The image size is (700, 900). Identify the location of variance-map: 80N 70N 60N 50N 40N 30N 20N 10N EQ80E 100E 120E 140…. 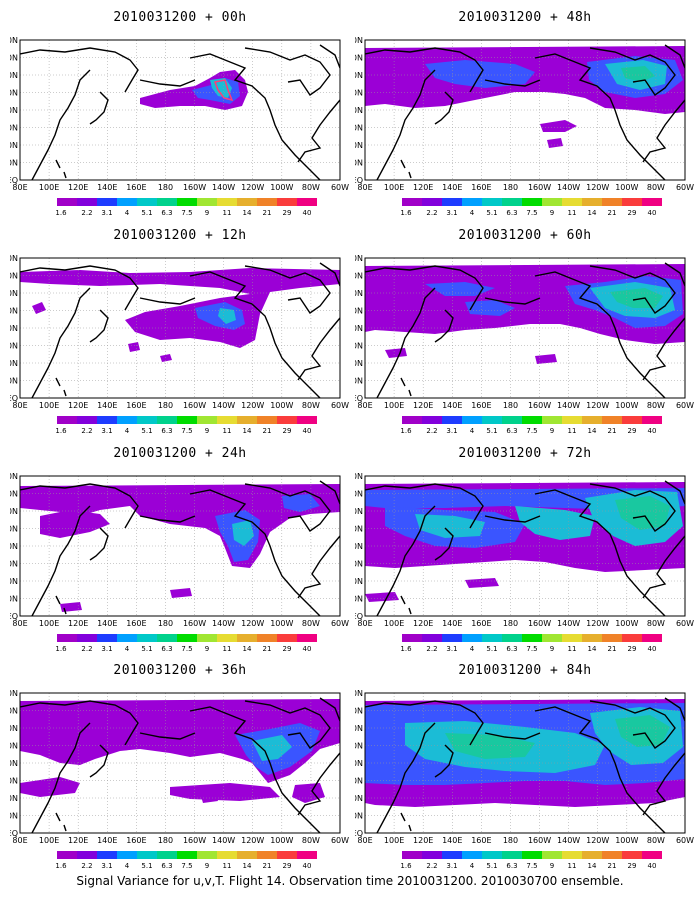
(179, 767).